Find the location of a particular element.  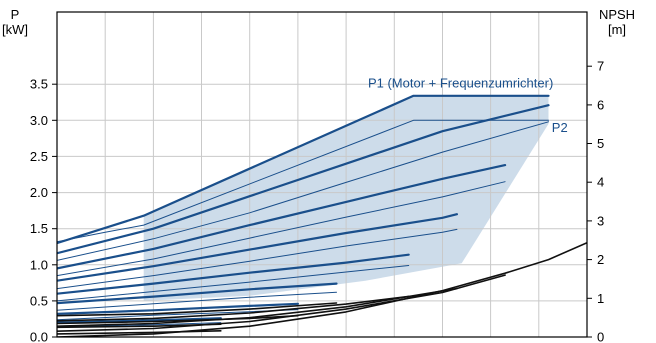

left-axis-label-unit: [kW] is located at coordinates (15, 29).